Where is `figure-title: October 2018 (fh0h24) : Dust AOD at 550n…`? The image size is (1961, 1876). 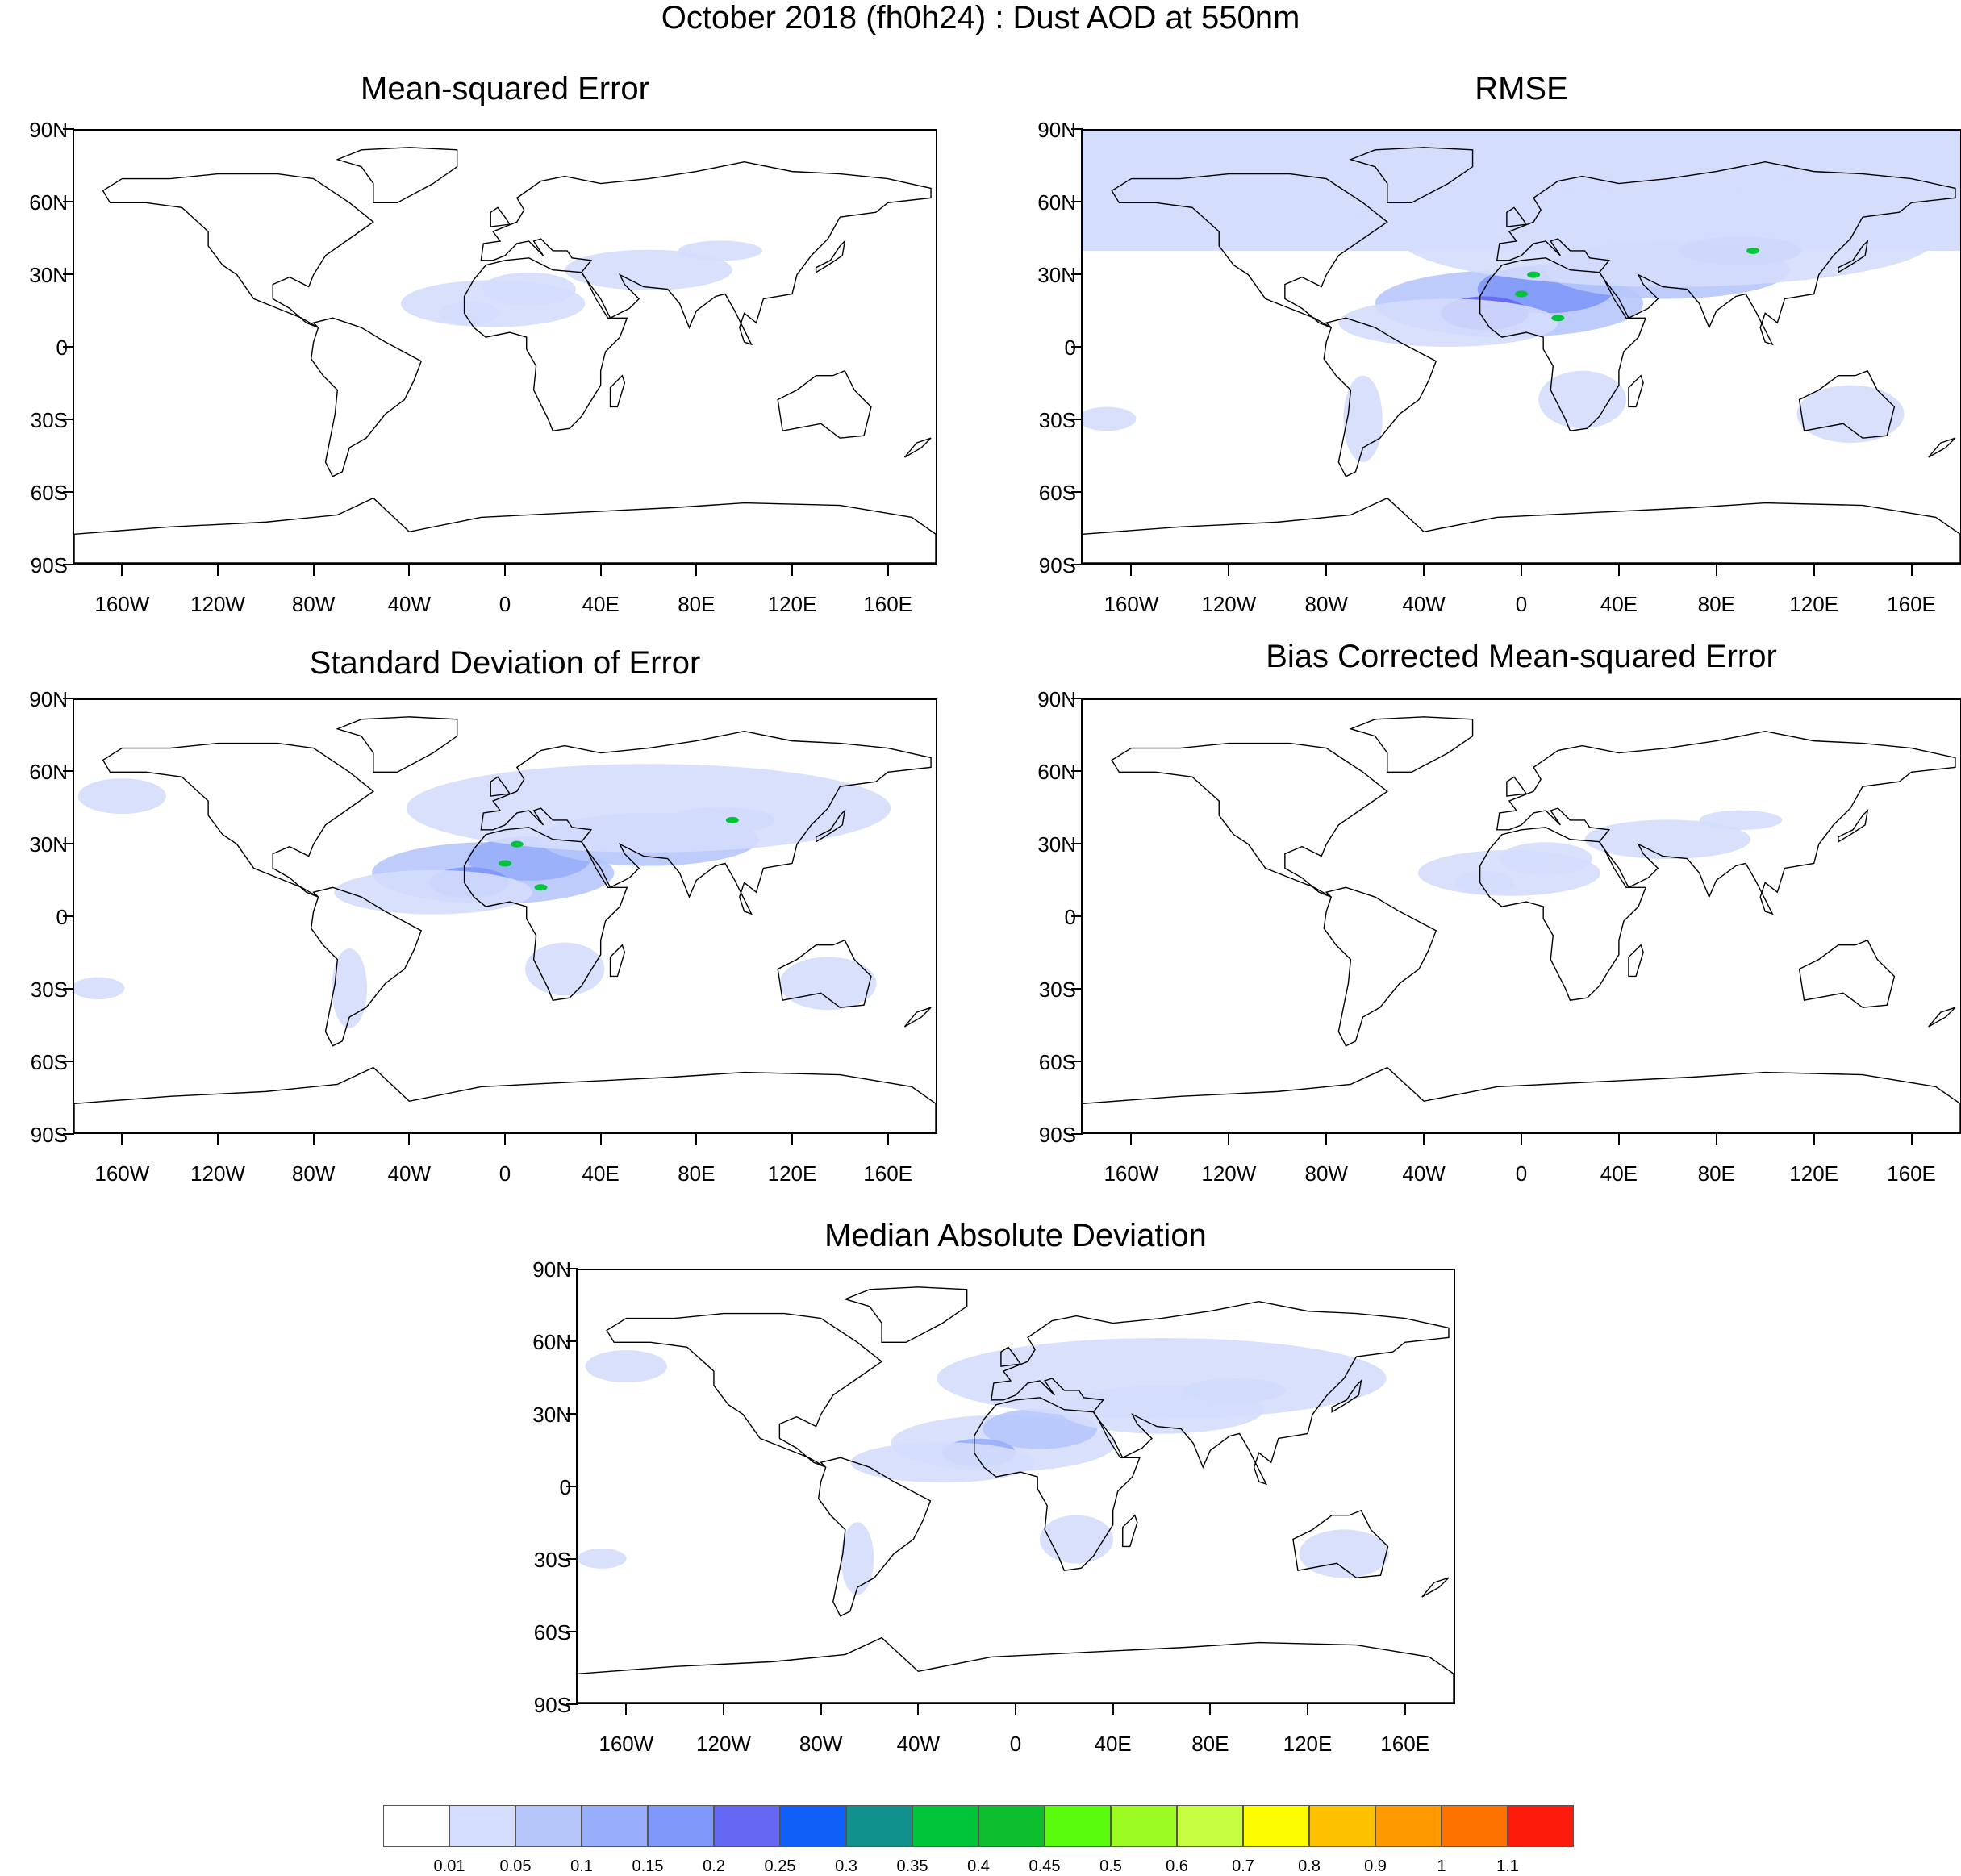 figure-title: October 2018 (fh0h24) : Dust AOD at 550n… is located at coordinates (980, 17).